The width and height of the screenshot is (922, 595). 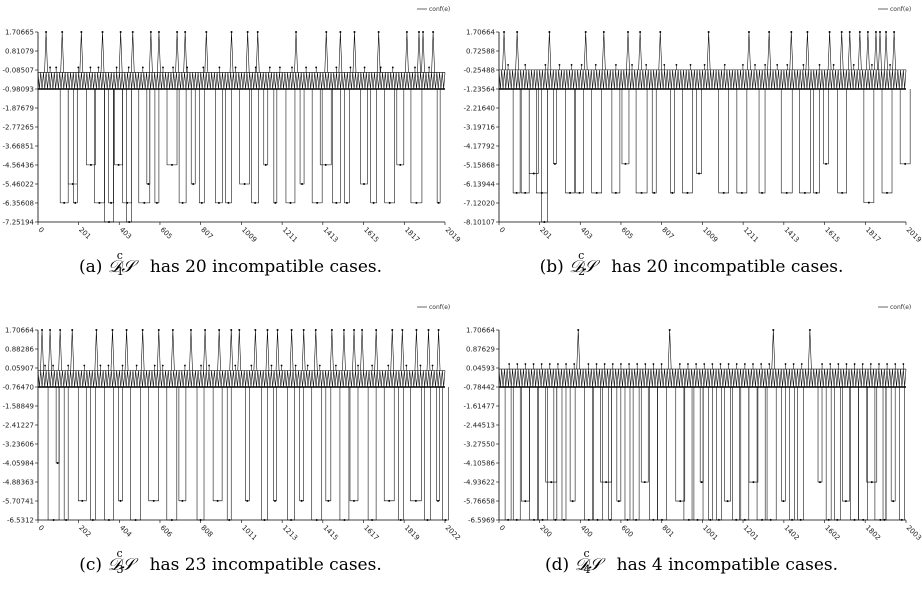 What do you see at coordinates (582, 271) in the screenshot?
I see `caption-sub: 2` at bounding box center [582, 271].